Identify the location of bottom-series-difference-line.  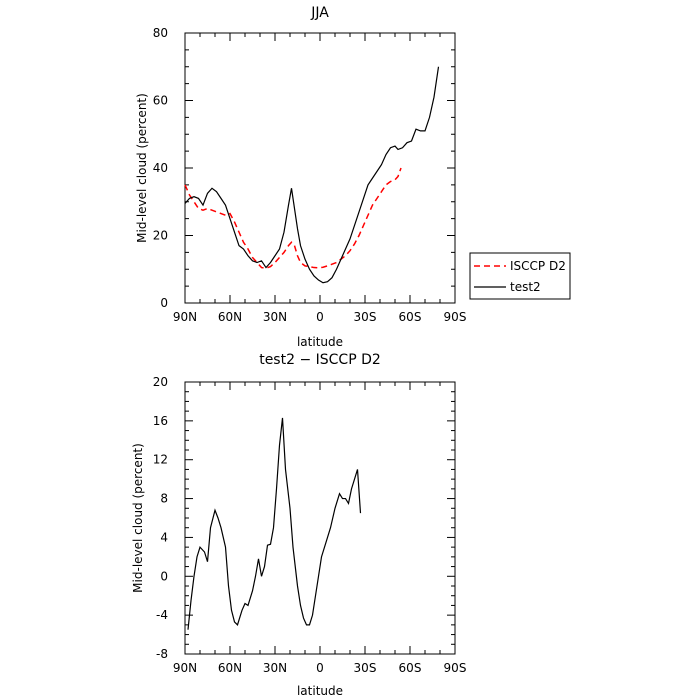
(274, 523).